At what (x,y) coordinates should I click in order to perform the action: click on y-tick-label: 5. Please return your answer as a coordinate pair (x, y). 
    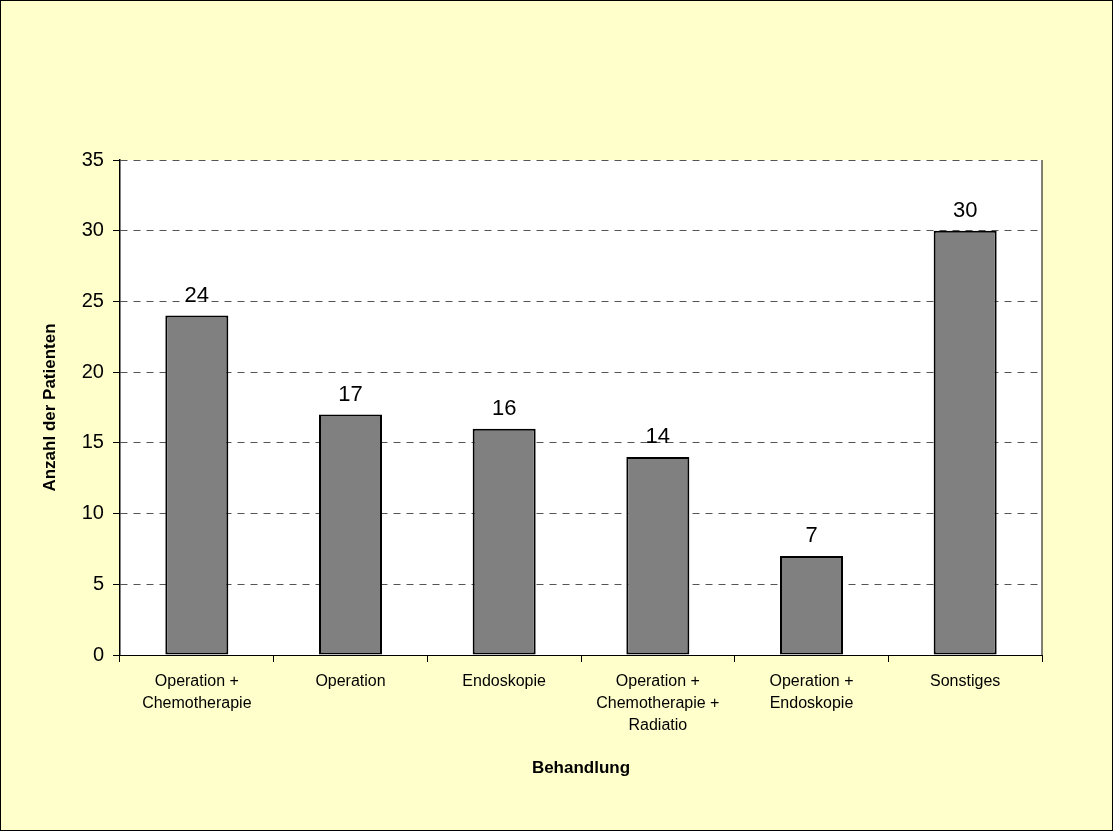
    Looking at the image, I should click on (98, 582).